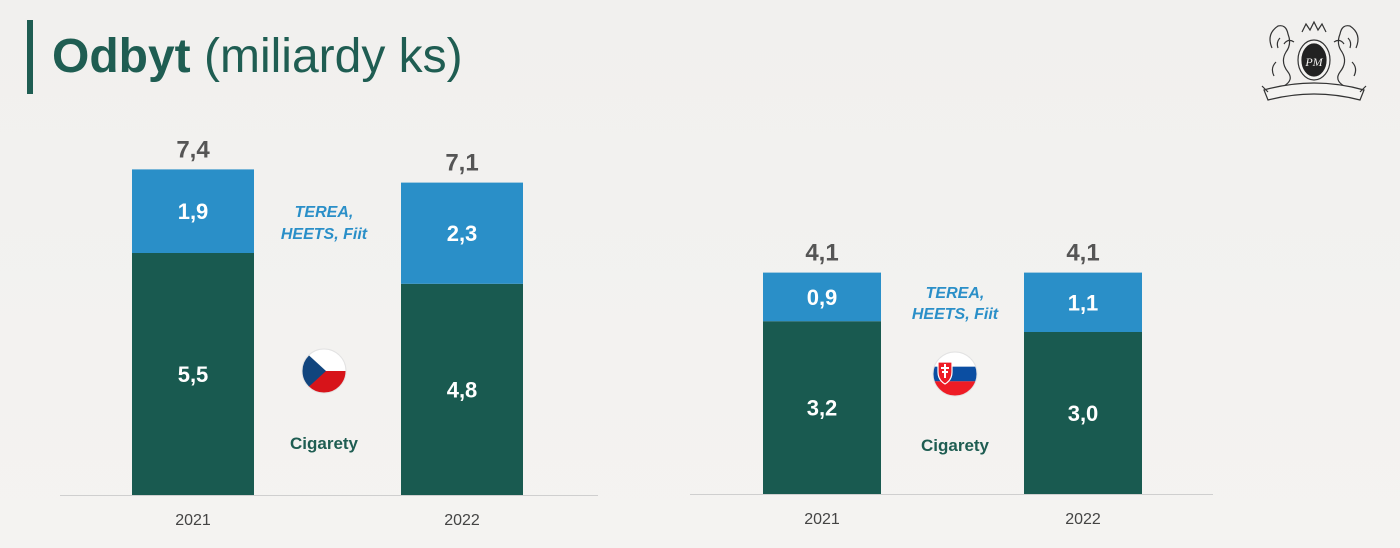 The width and height of the screenshot is (1400, 548). Describe the element at coordinates (333, 56) in the screenshot. I see `title-light: (miliardy ks)` at that location.